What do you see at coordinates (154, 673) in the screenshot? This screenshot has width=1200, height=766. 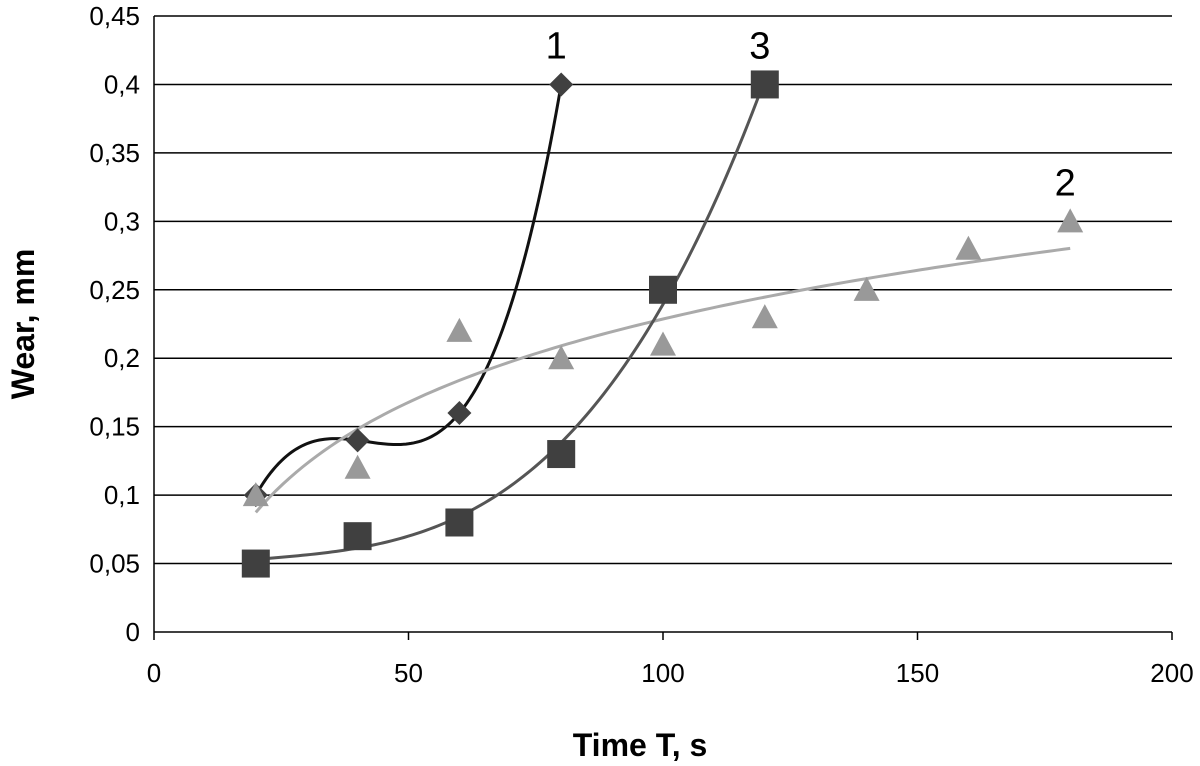 I see `x-tick-label: 0` at bounding box center [154, 673].